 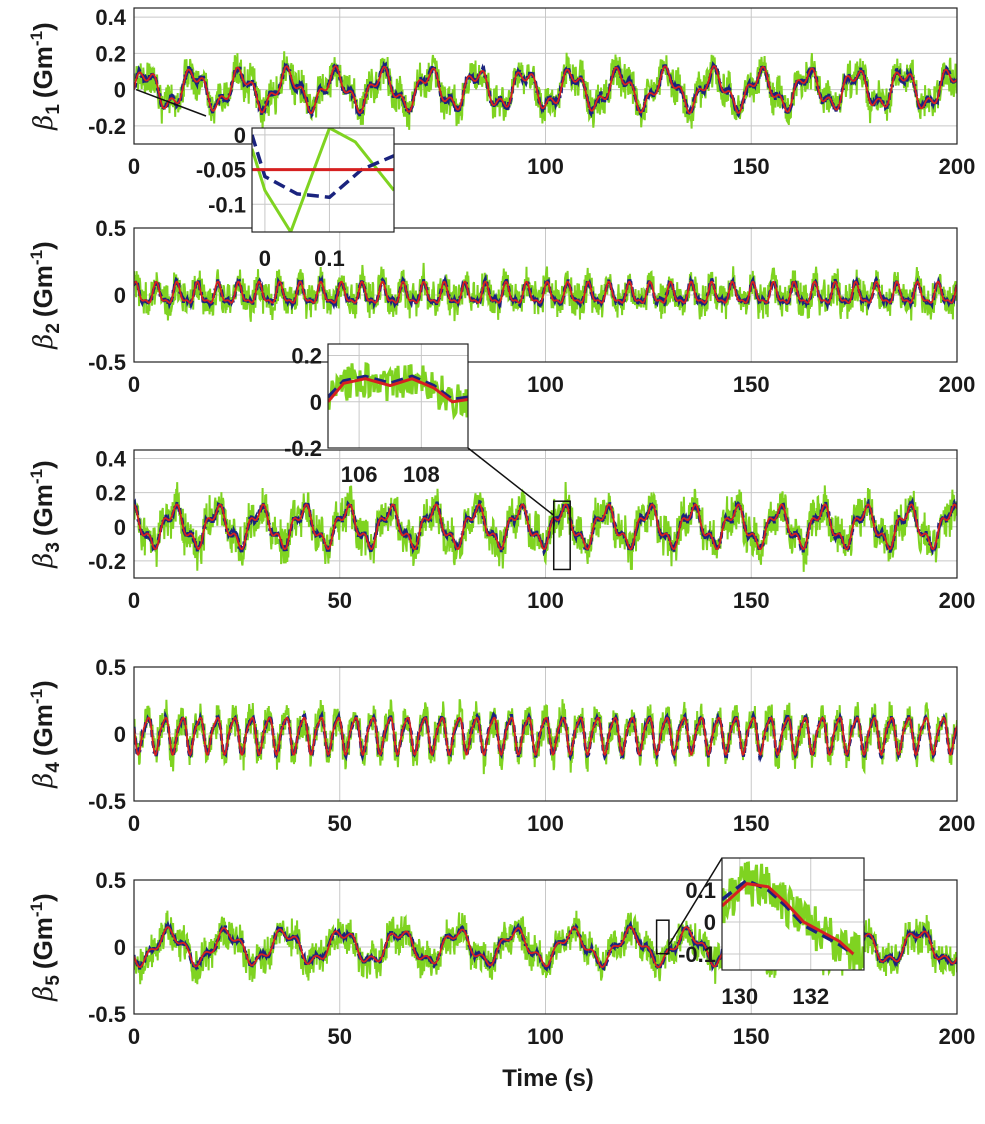 What do you see at coordinates (545, 946) in the screenshot?
I see `estimated-series-line` at bounding box center [545, 946].